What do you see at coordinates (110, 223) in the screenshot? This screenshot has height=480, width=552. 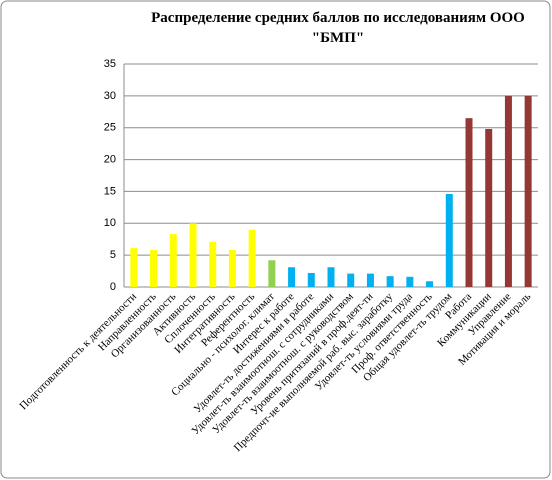 I see `y-tick-label: 10` at bounding box center [110, 223].